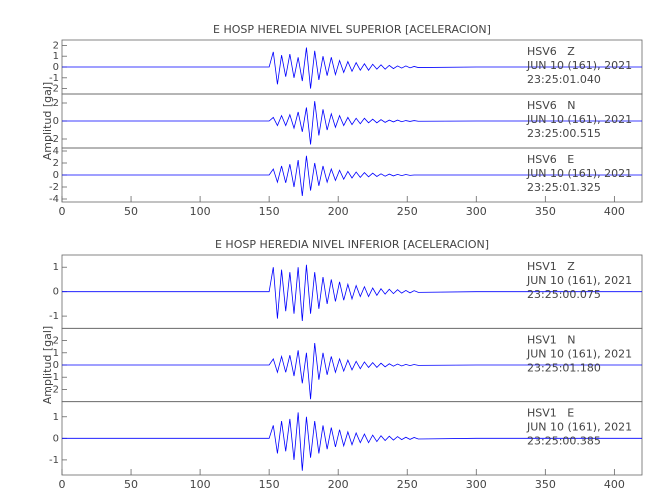 This screenshot has height=500, width=650. What do you see at coordinates (54, 199) in the screenshot?
I see `y-tick-label: -4` at bounding box center [54, 199].